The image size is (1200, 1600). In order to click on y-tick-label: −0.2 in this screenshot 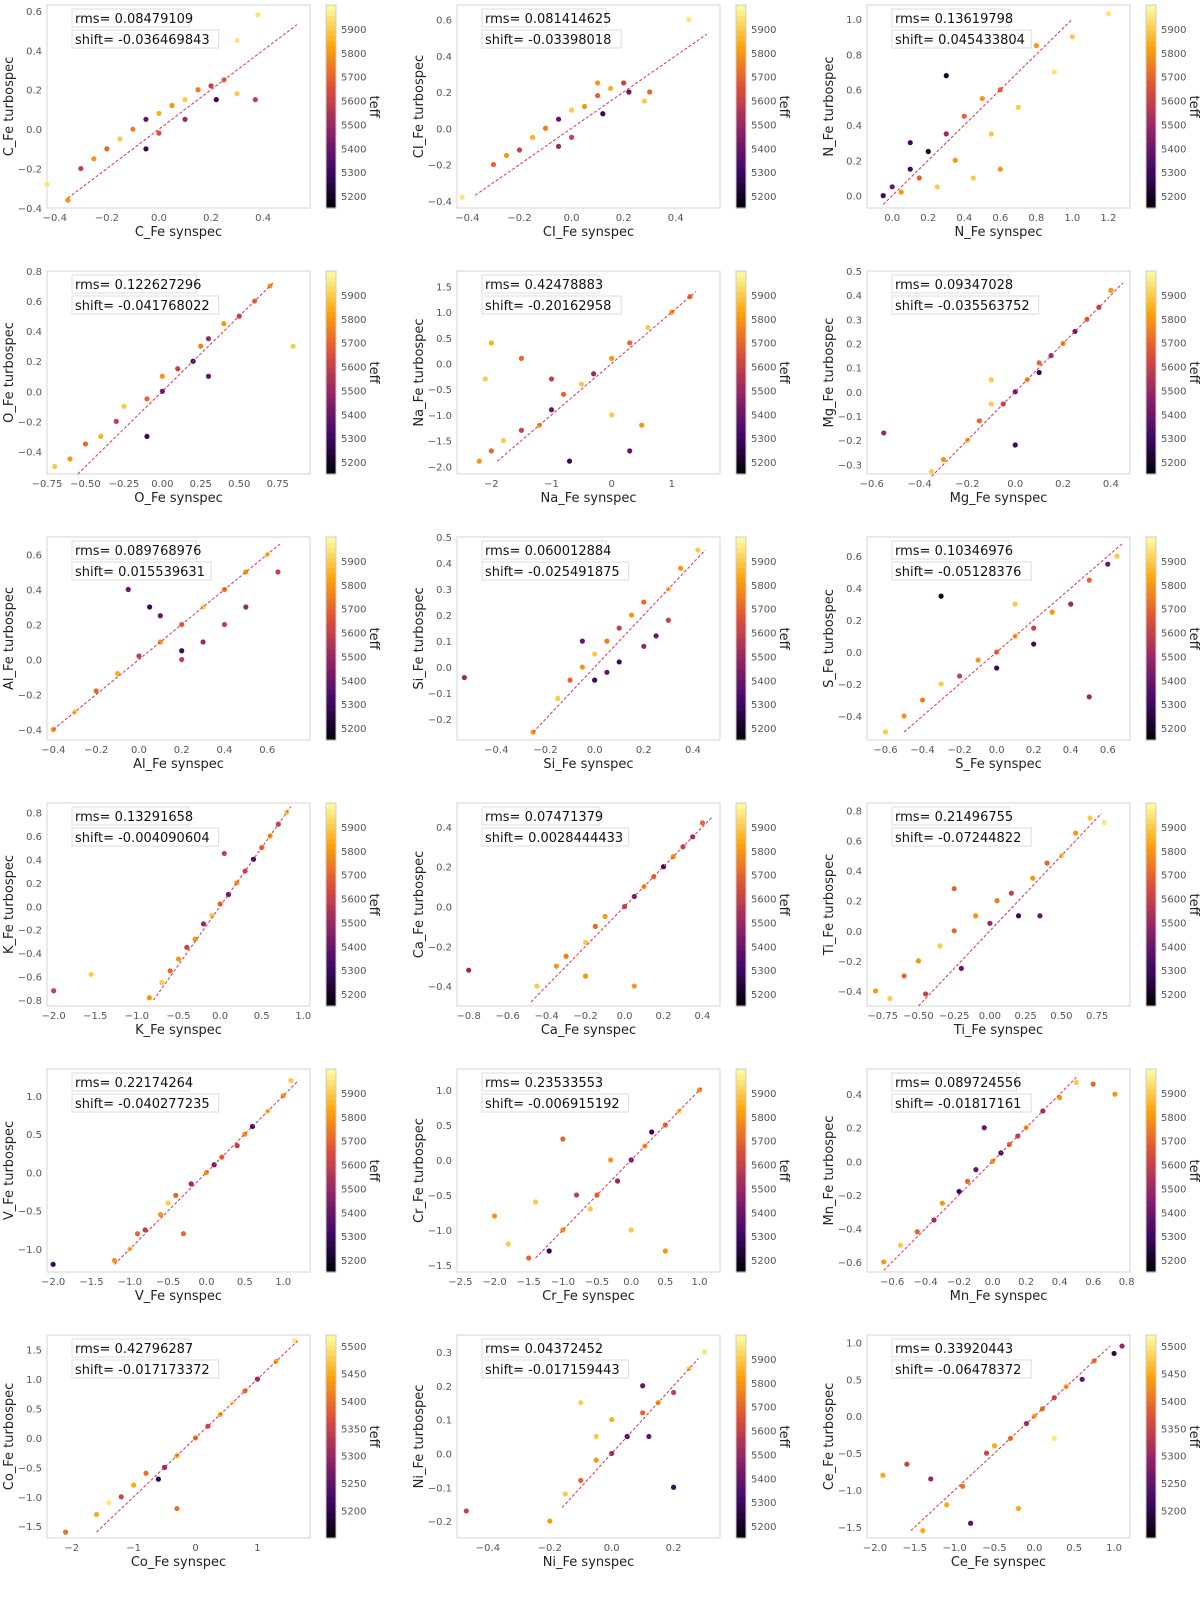, I will do `click(440, 947)`.